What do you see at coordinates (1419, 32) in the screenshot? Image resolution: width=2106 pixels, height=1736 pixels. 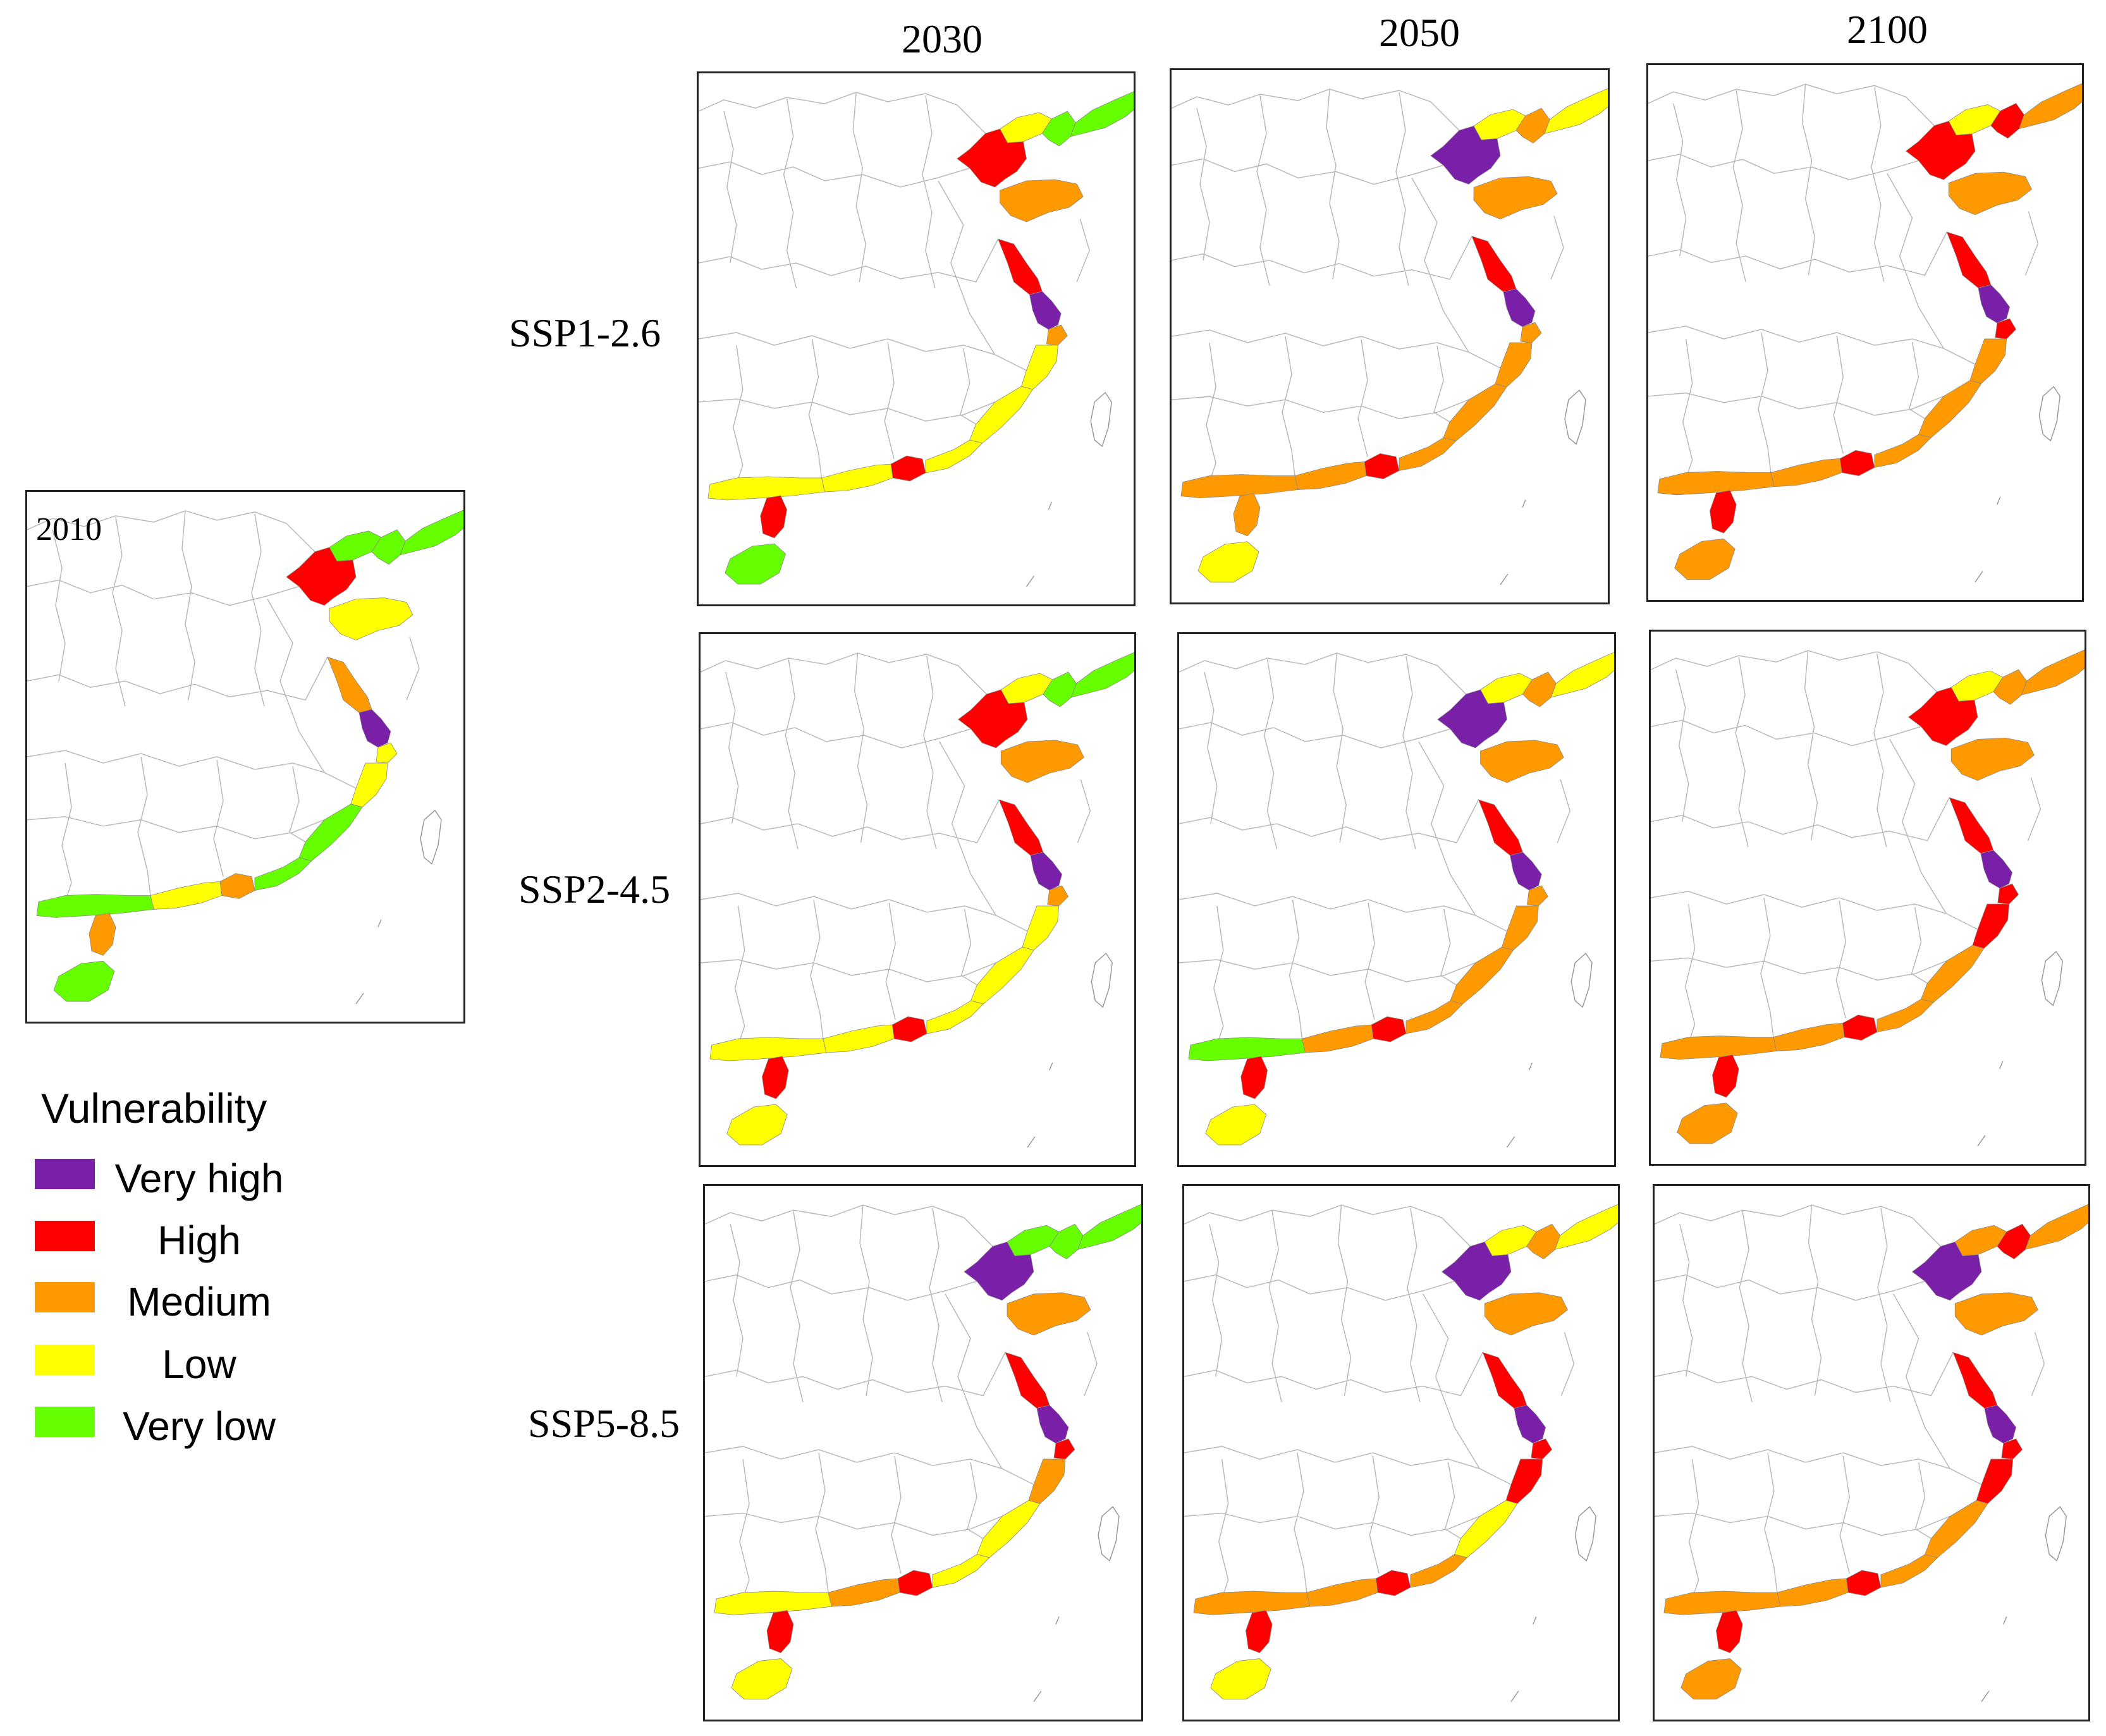 I see `year-header-2050: 2050` at bounding box center [1419, 32].